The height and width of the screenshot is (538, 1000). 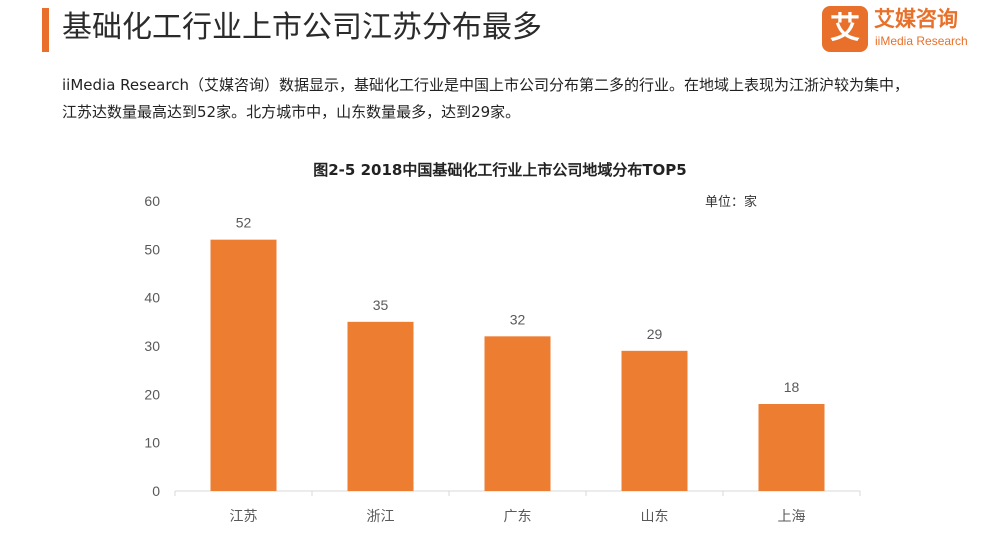 What do you see at coordinates (518, 517) in the screenshot?
I see `x-tick-label: 广东` at bounding box center [518, 517].